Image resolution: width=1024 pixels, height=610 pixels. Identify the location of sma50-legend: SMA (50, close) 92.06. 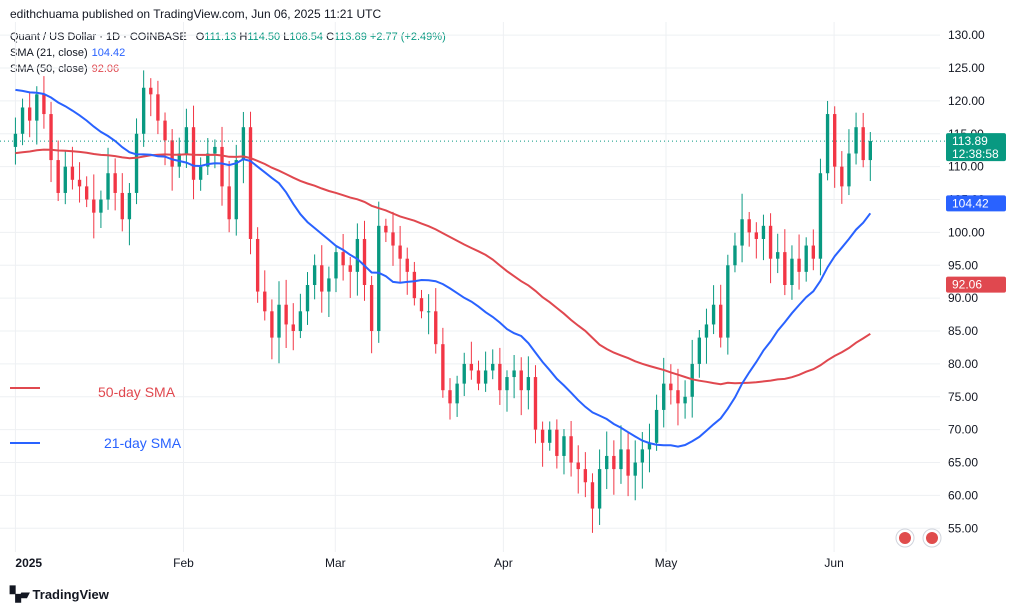
(64, 69).